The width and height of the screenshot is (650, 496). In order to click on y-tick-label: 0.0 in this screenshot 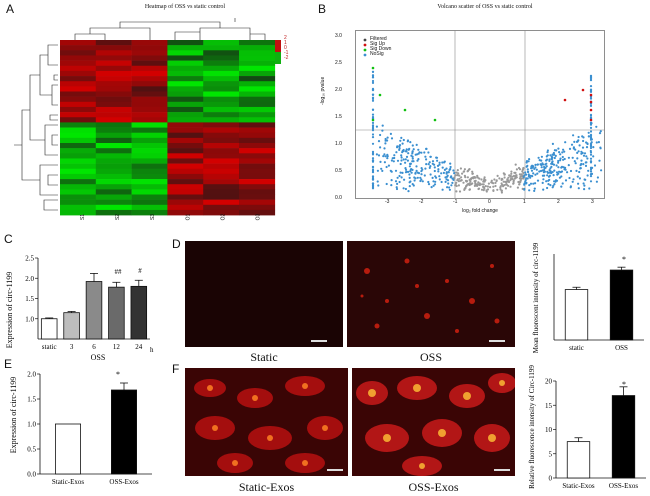, I will do `click(31, 475)`.